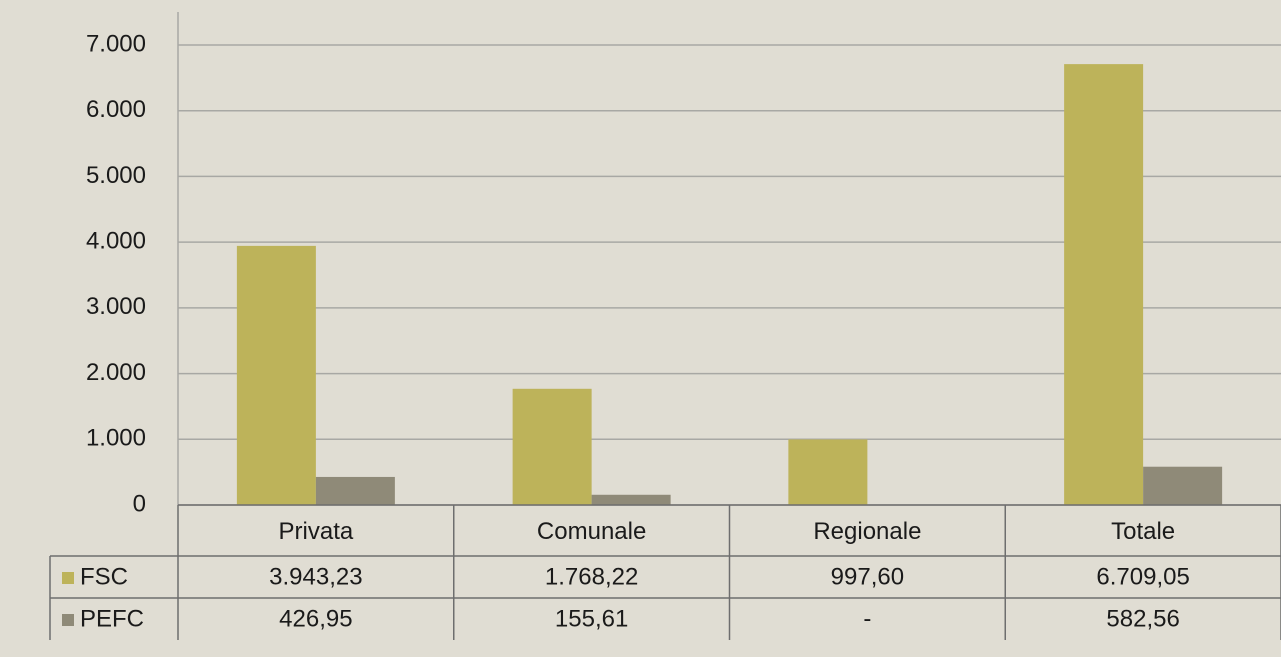 The width and height of the screenshot is (1281, 657). What do you see at coordinates (1142, 618) in the screenshot?
I see `data-label: 582,56` at bounding box center [1142, 618].